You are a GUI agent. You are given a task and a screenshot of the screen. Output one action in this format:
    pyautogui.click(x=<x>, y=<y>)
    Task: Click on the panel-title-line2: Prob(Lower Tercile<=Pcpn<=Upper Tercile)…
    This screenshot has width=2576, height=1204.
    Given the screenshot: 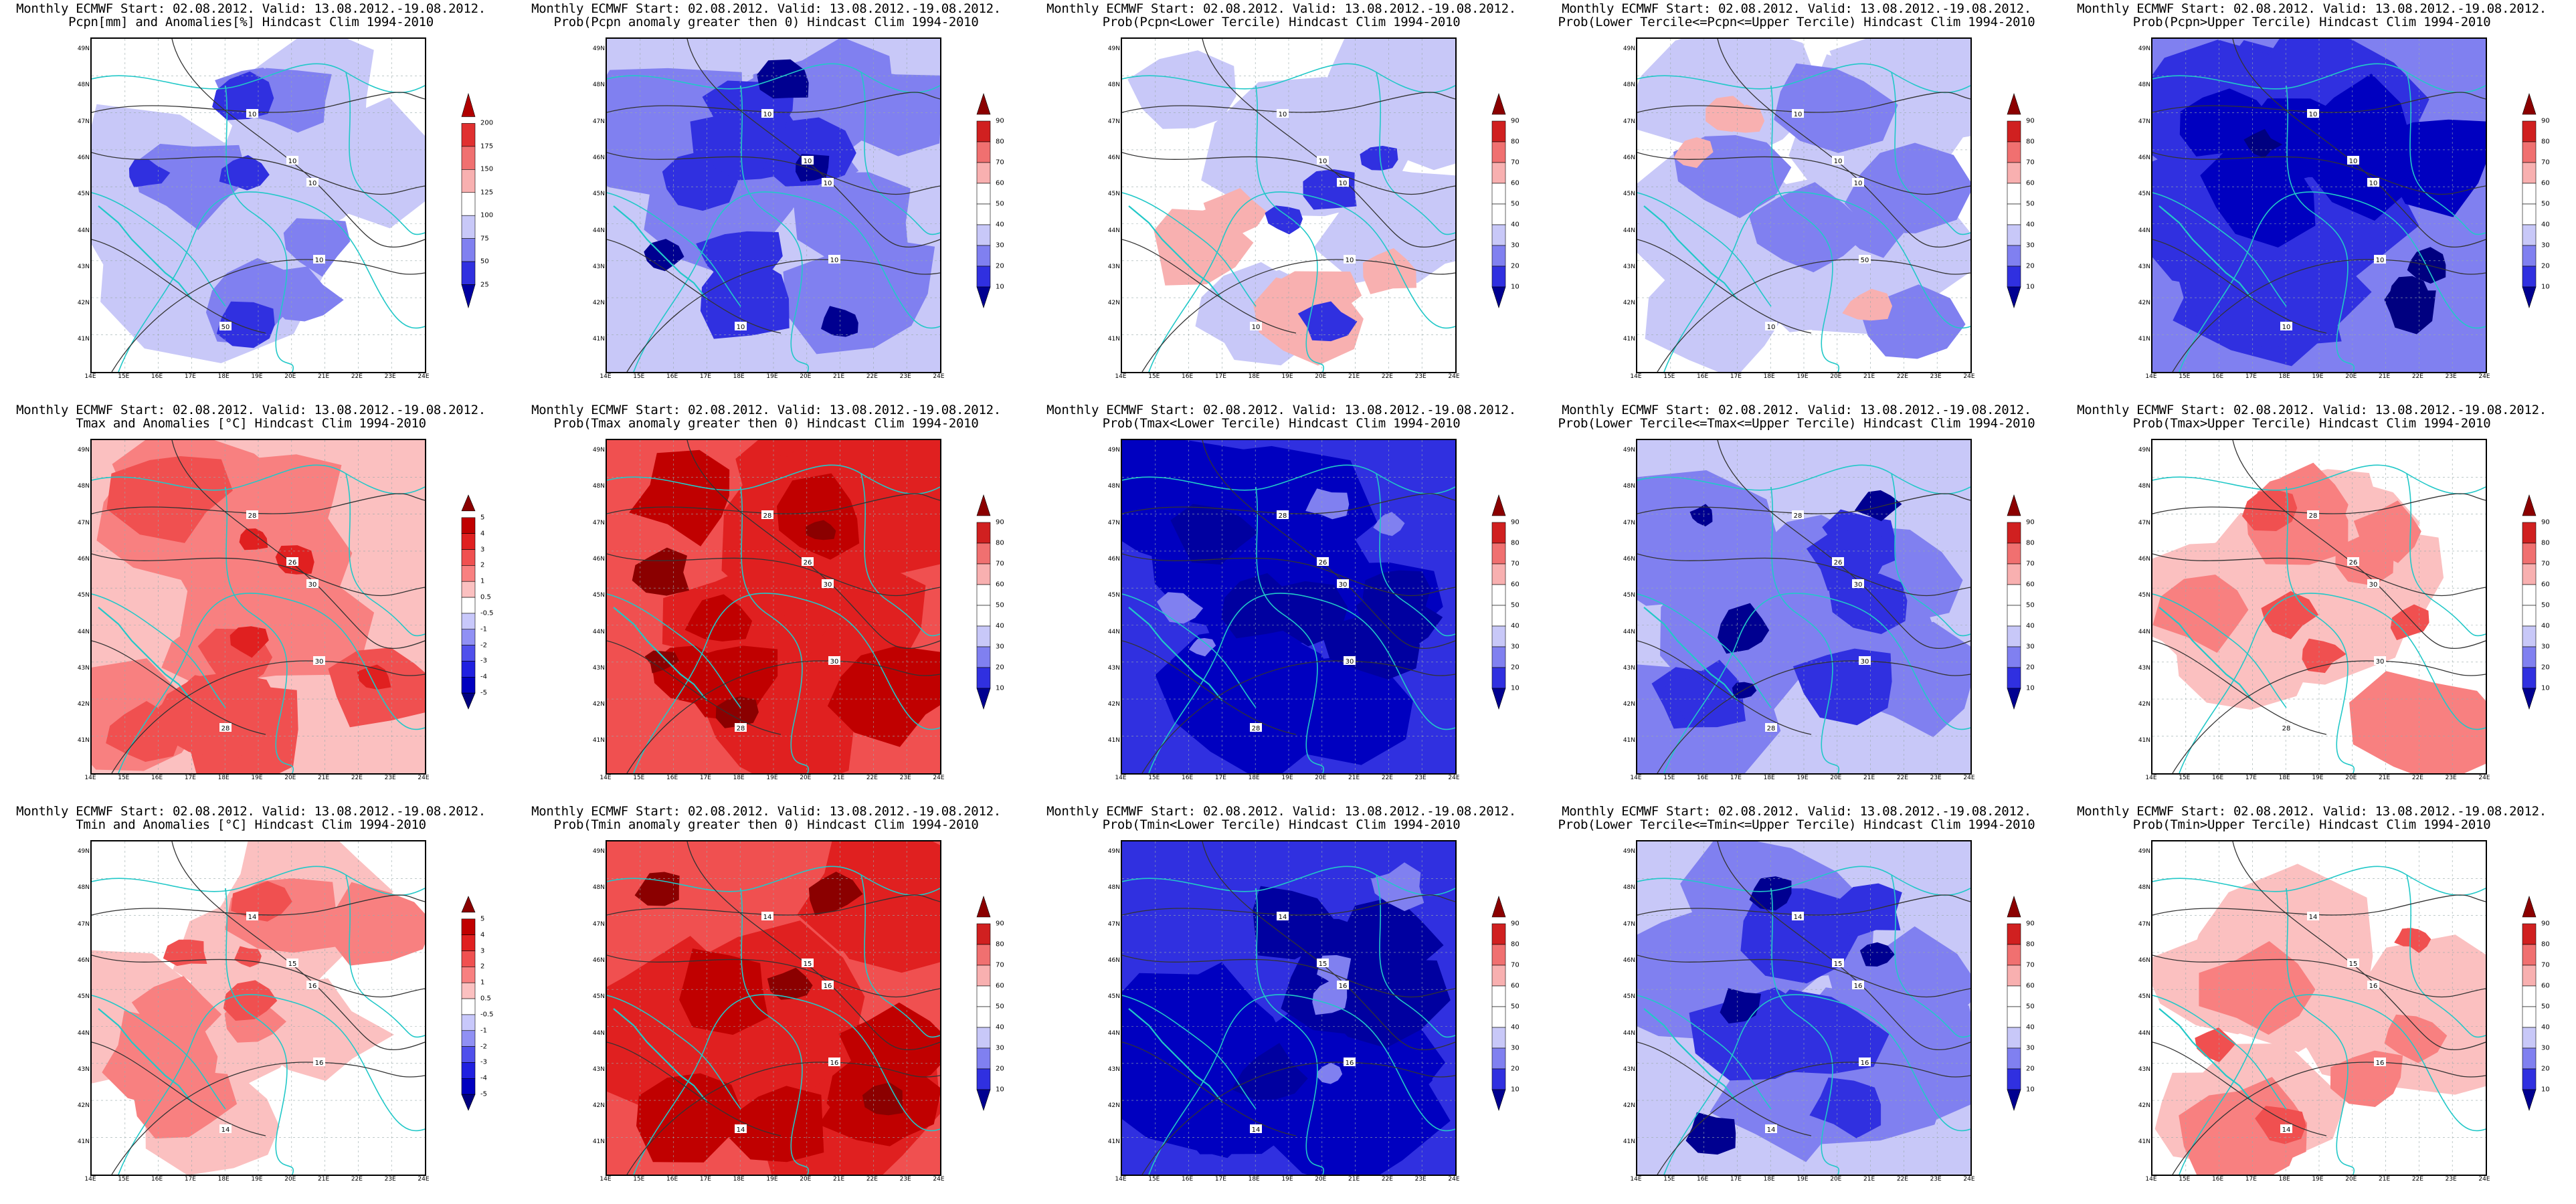 What is the action you would take?
    pyautogui.click(x=1796, y=22)
    